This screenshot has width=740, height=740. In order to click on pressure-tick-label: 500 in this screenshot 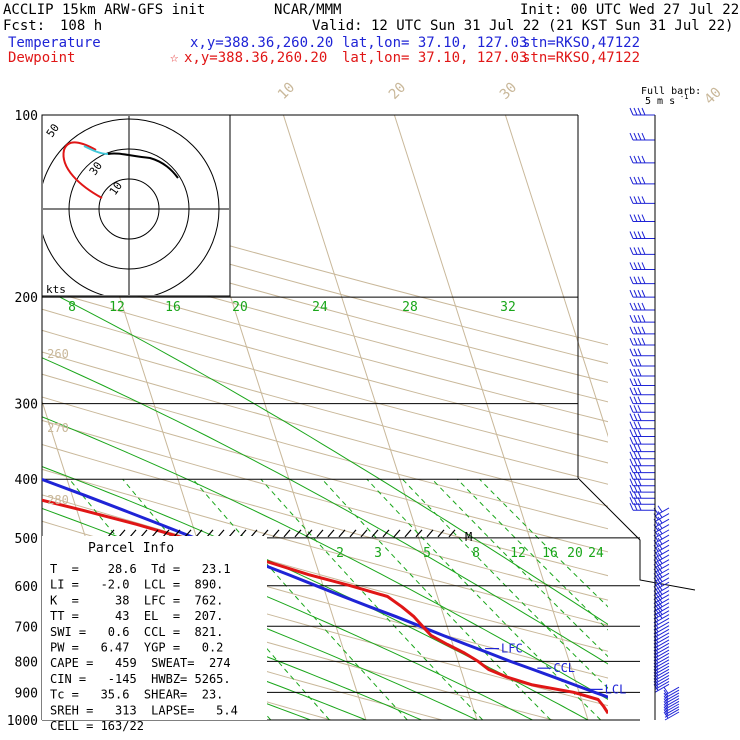, I will do `click(26, 539)`.